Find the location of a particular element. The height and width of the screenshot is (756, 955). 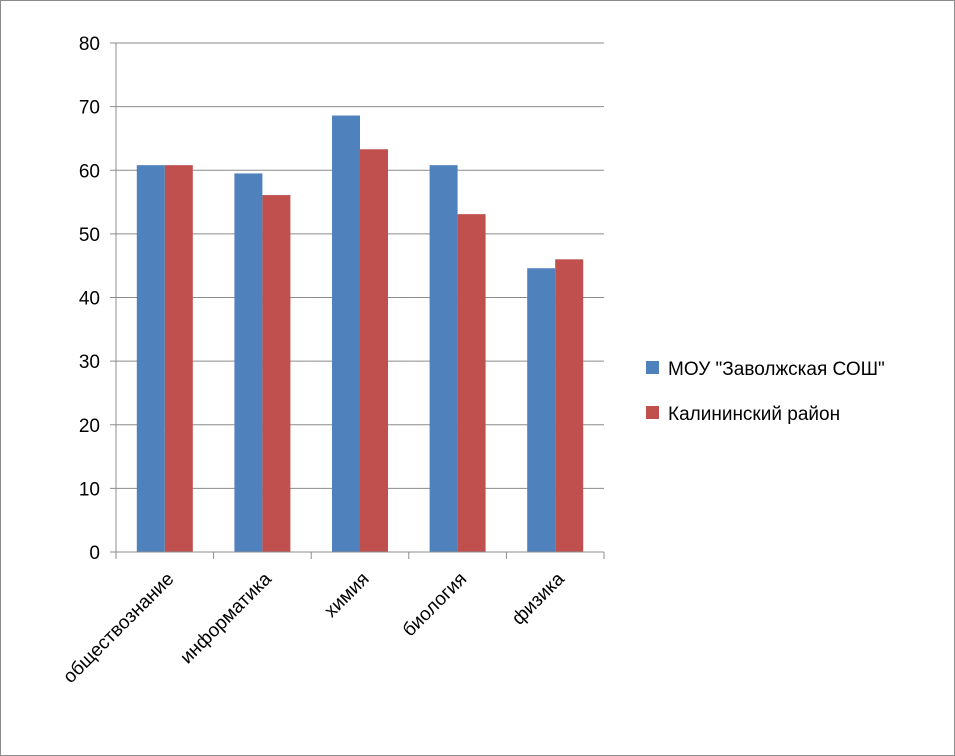

y-tick-labels: 0 10 20 30 40 50 60 70 80 is located at coordinates (89, 299).